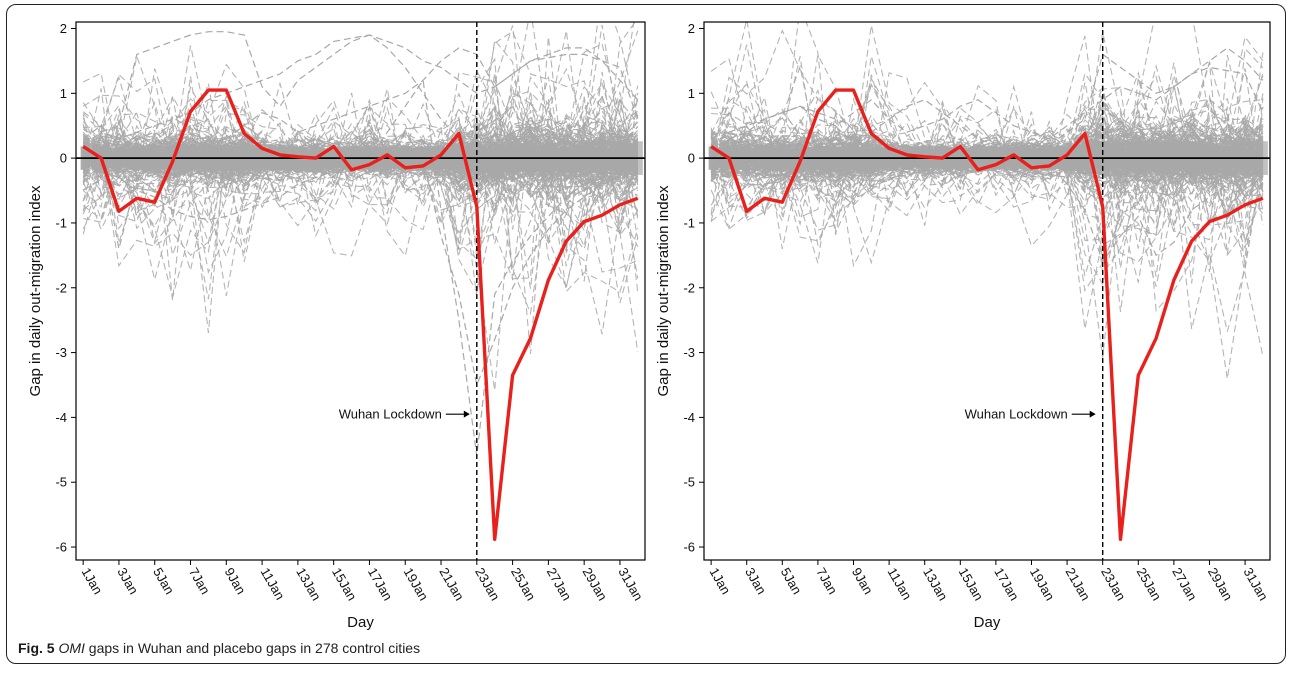 The width and height of the screenshot is (1295, 674). I want to click on x-tick-label: 3Jan, so click(127, 581).